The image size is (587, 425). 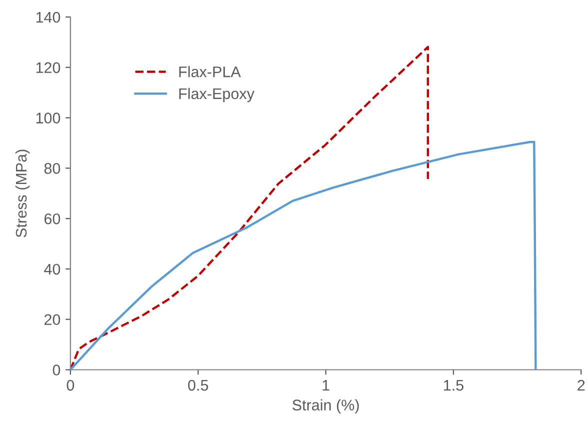 I want to click on y-tick-label: 120, so click(x=48, y=68).